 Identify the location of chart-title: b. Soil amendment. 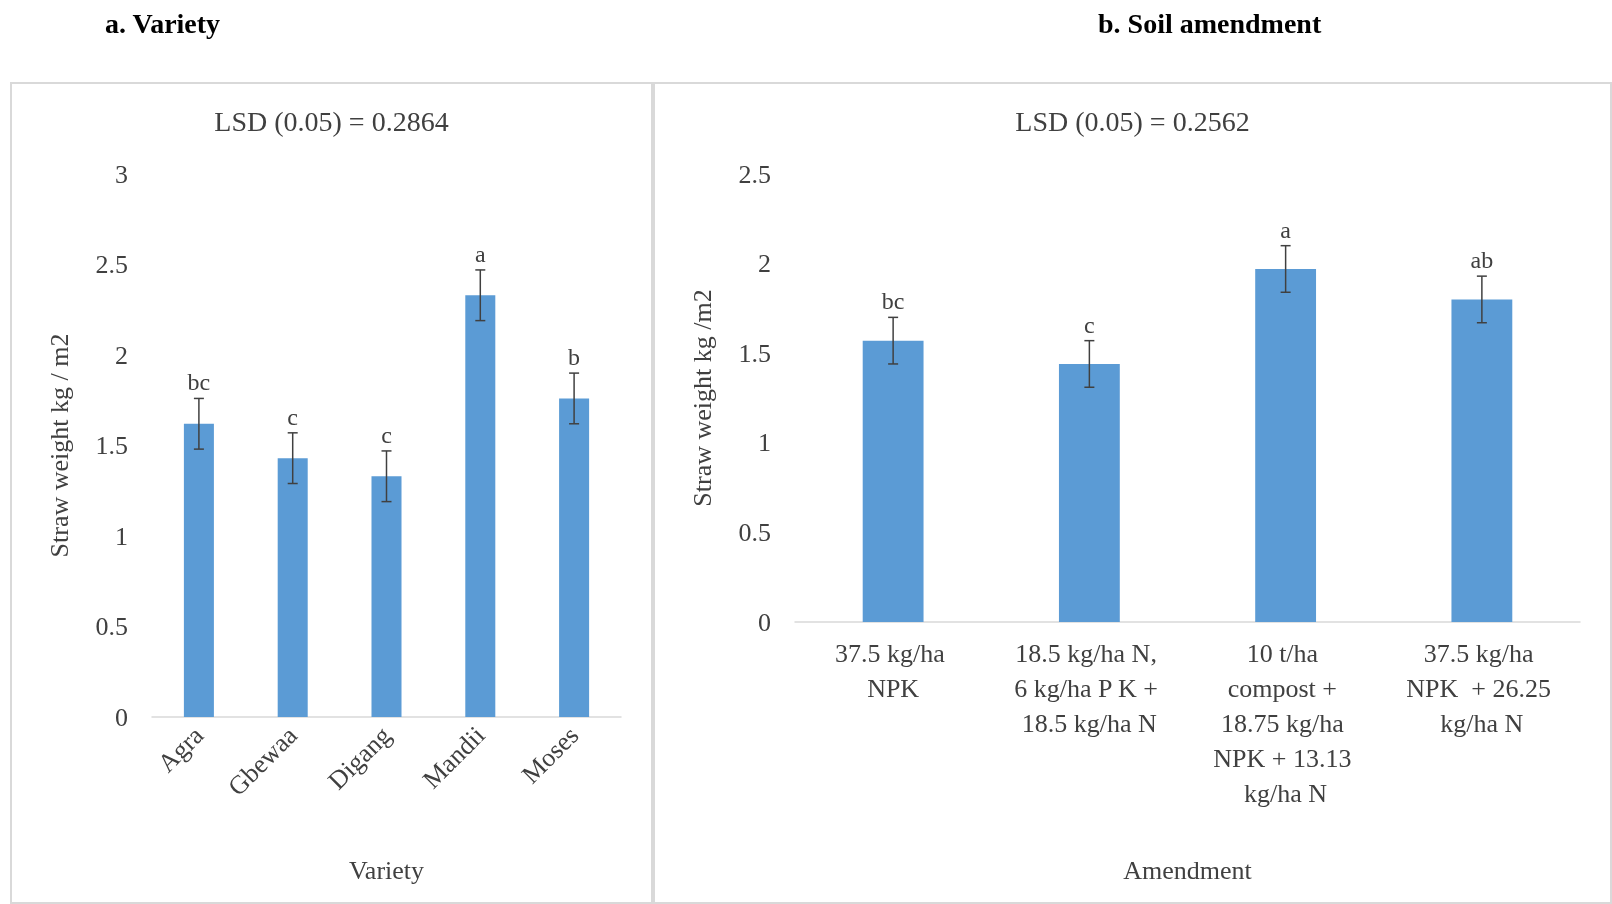
(1210, 24).